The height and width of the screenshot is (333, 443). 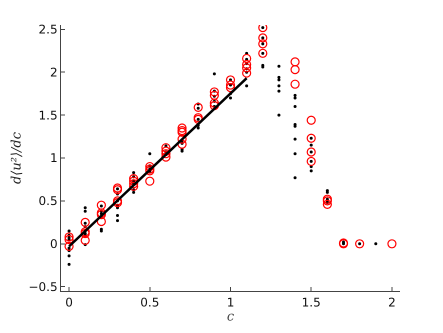 I want to click on x-tick-label: 1.5, so click(x=311, y=302).